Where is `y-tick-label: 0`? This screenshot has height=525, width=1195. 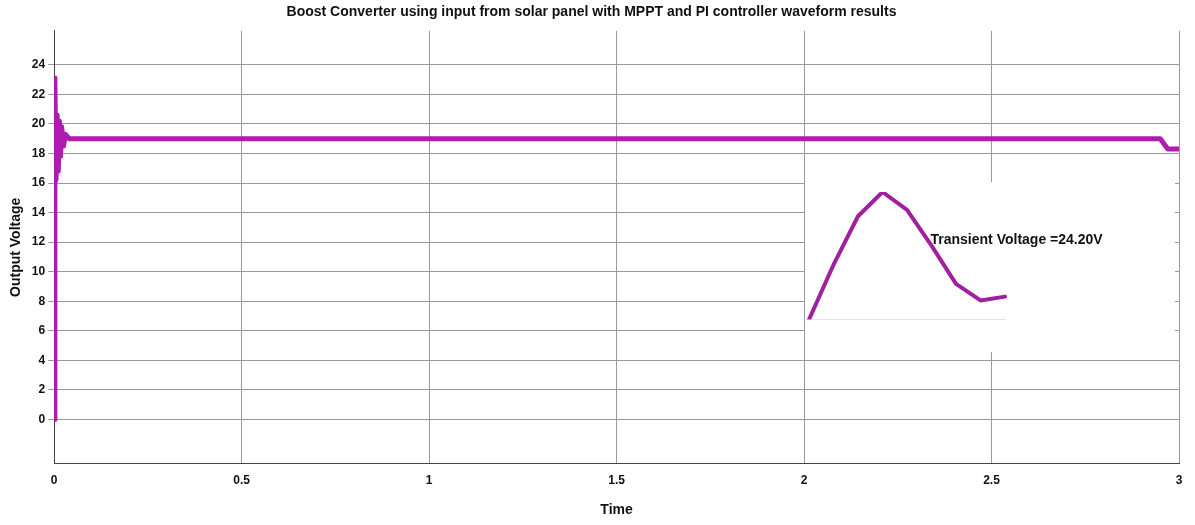 y-tick-label: 0 is located at coordinates (42, 418).